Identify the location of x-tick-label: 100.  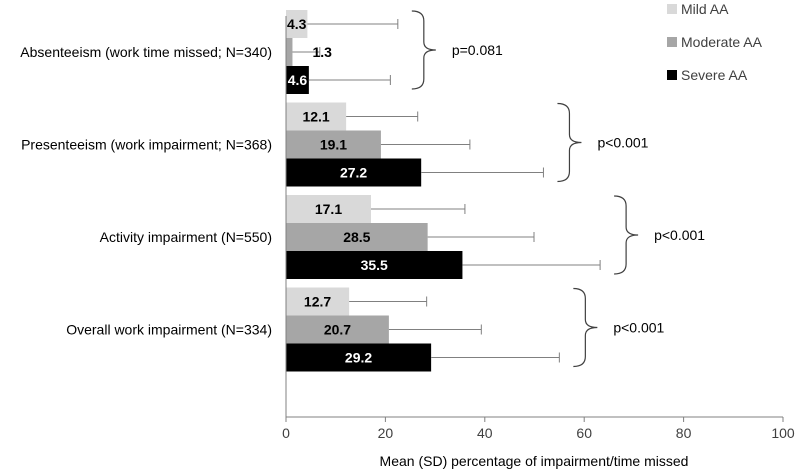
(783, 433).